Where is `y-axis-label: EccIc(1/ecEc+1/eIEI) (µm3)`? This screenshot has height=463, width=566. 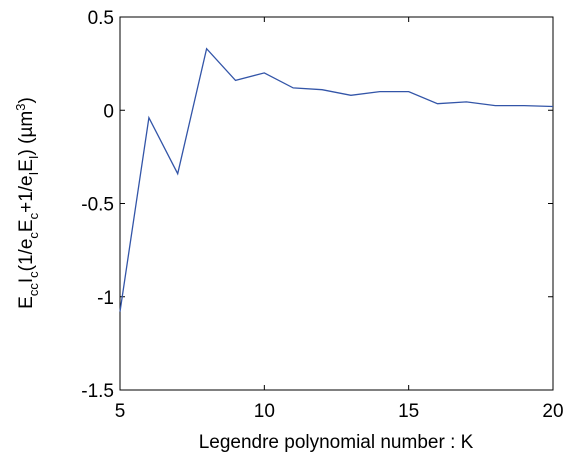
y-axis-label: EccIc(1/ecEc+1/eIEI) (µm3) is located at coordinates (27, 203).